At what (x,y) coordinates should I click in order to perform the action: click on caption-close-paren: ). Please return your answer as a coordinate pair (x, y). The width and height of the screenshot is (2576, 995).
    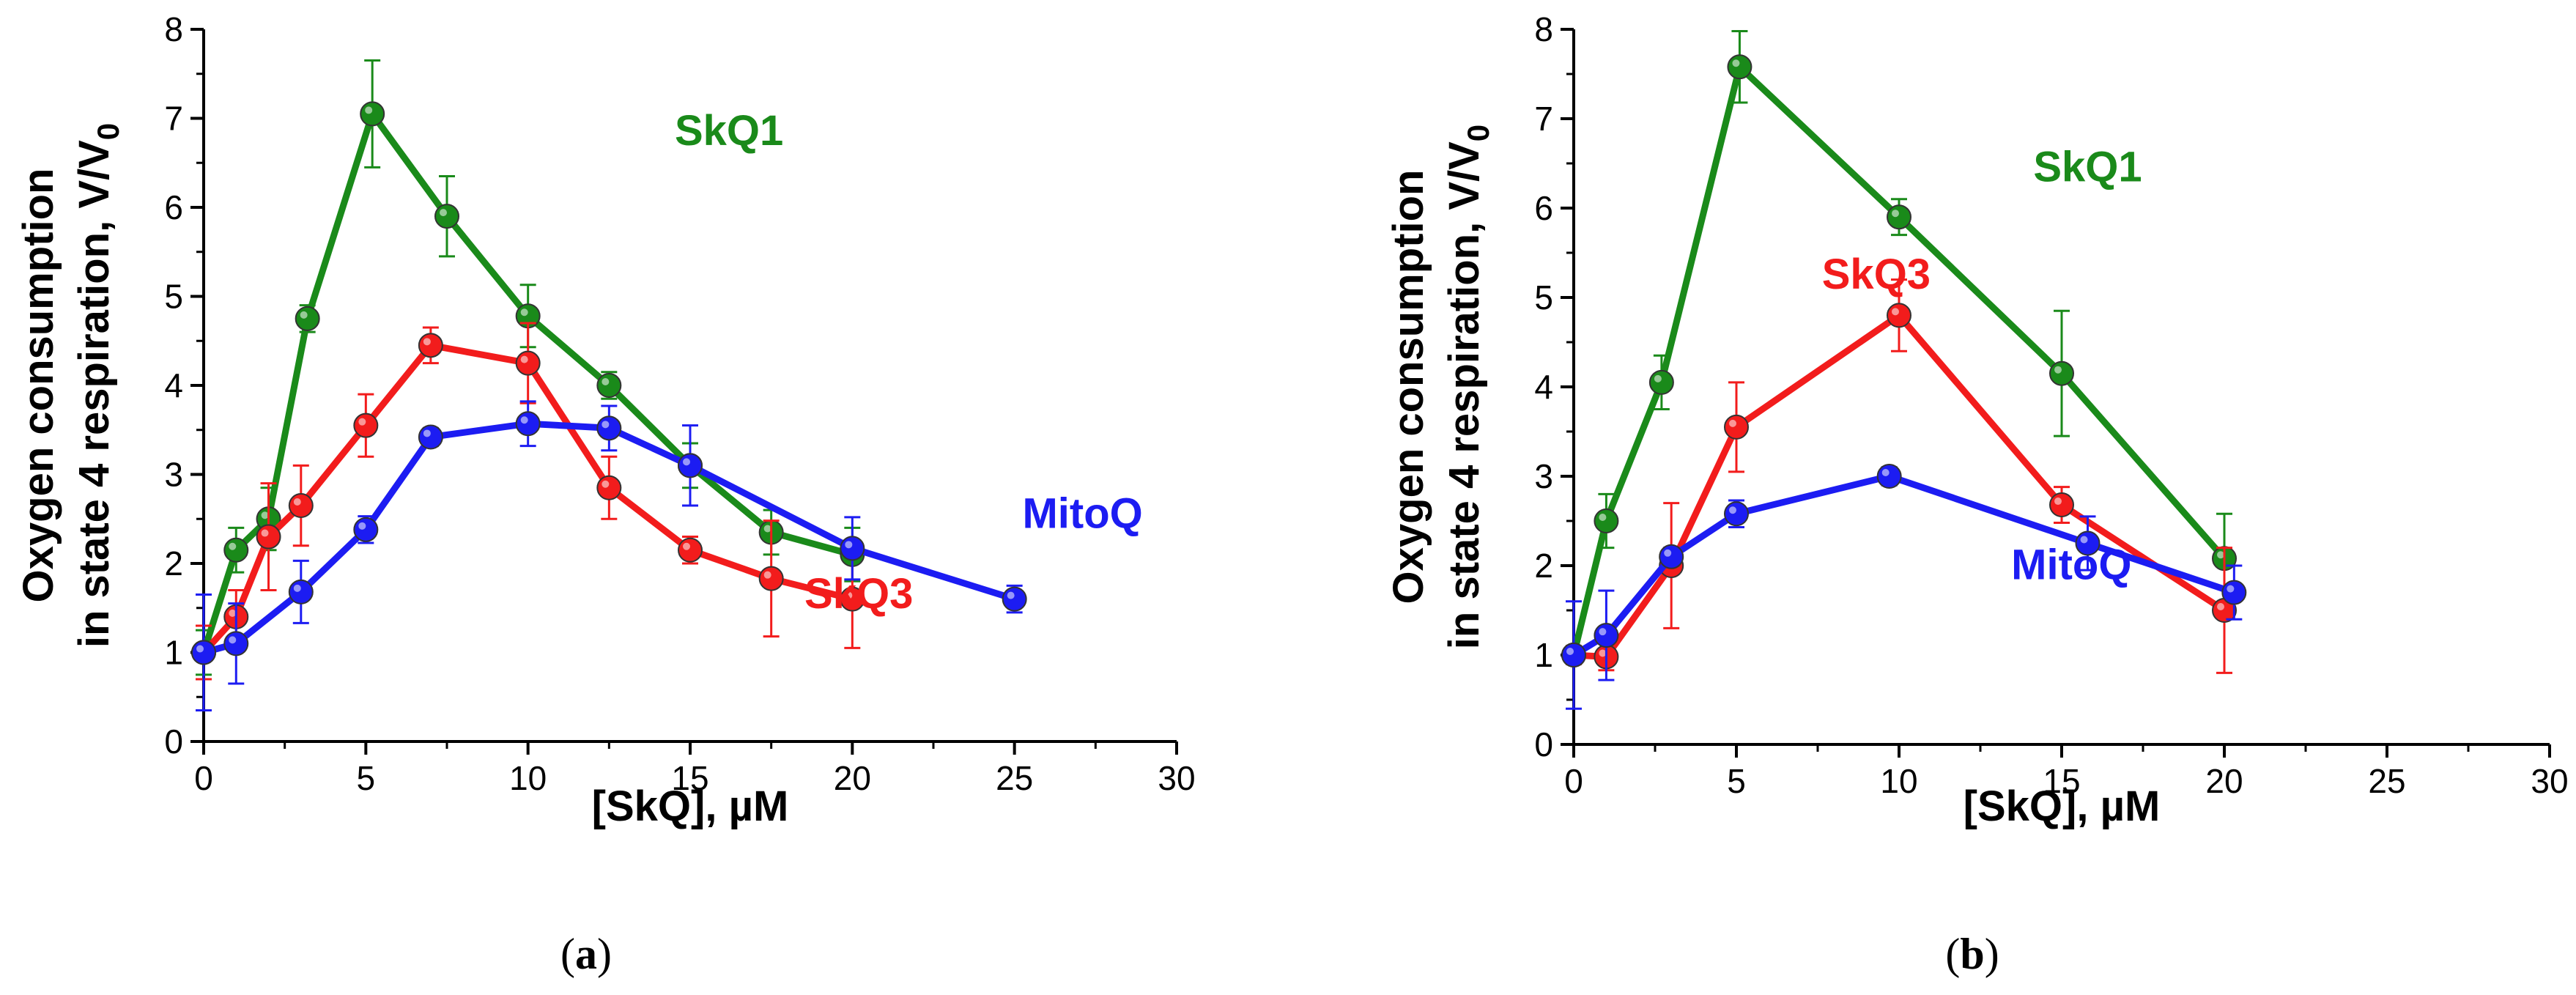
    Looking at the image, I should click on (1992, 954).